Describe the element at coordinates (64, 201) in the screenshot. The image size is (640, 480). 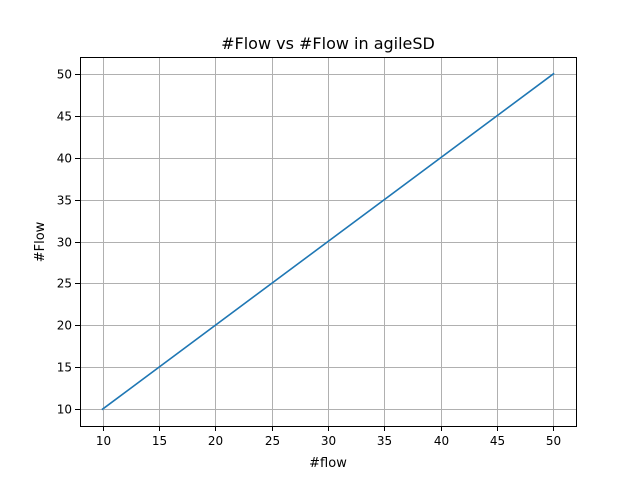
I see `y-tick-label: 35` at that location.